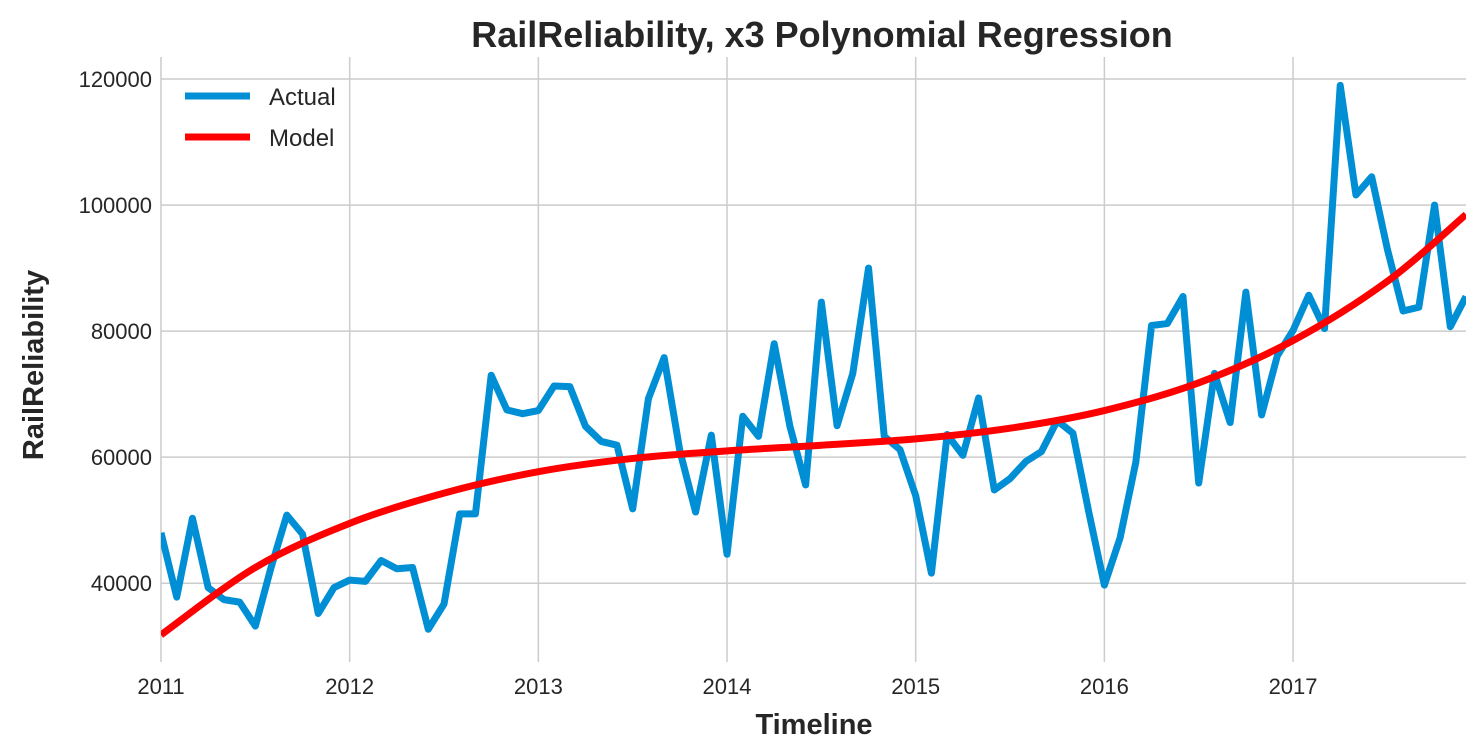 This screenshot has height=756, width=1481. Describe the element at coordinates (727, 686) in the screenshot. I see `x-tick-label: 2014` at that location.